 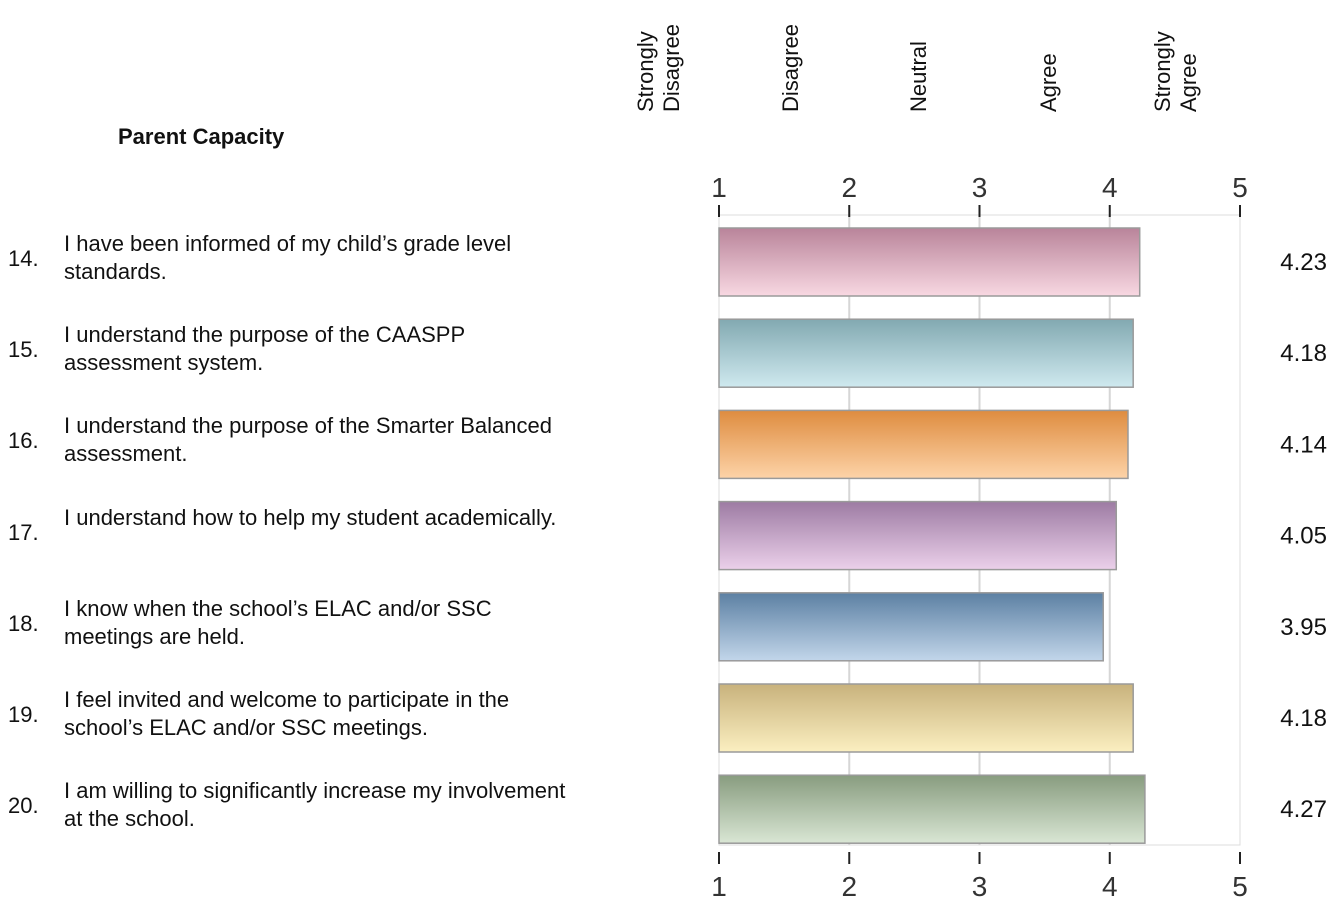 I want to click on tick-label-bottom: 2, so click(x=849, y=886).